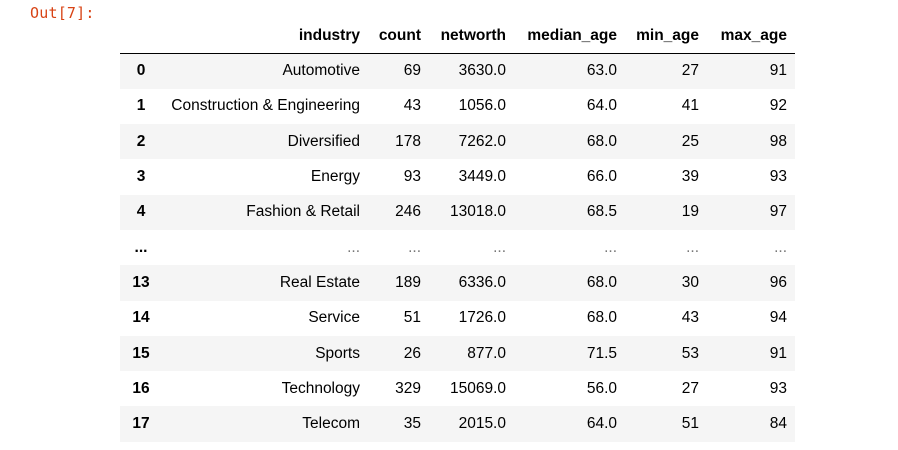 This screenshot has height=450, width=898. What do you see at coordinates (690, 212) in the screenshot?
I see `cell-min-age: 19` at bounding box center [690, 212].